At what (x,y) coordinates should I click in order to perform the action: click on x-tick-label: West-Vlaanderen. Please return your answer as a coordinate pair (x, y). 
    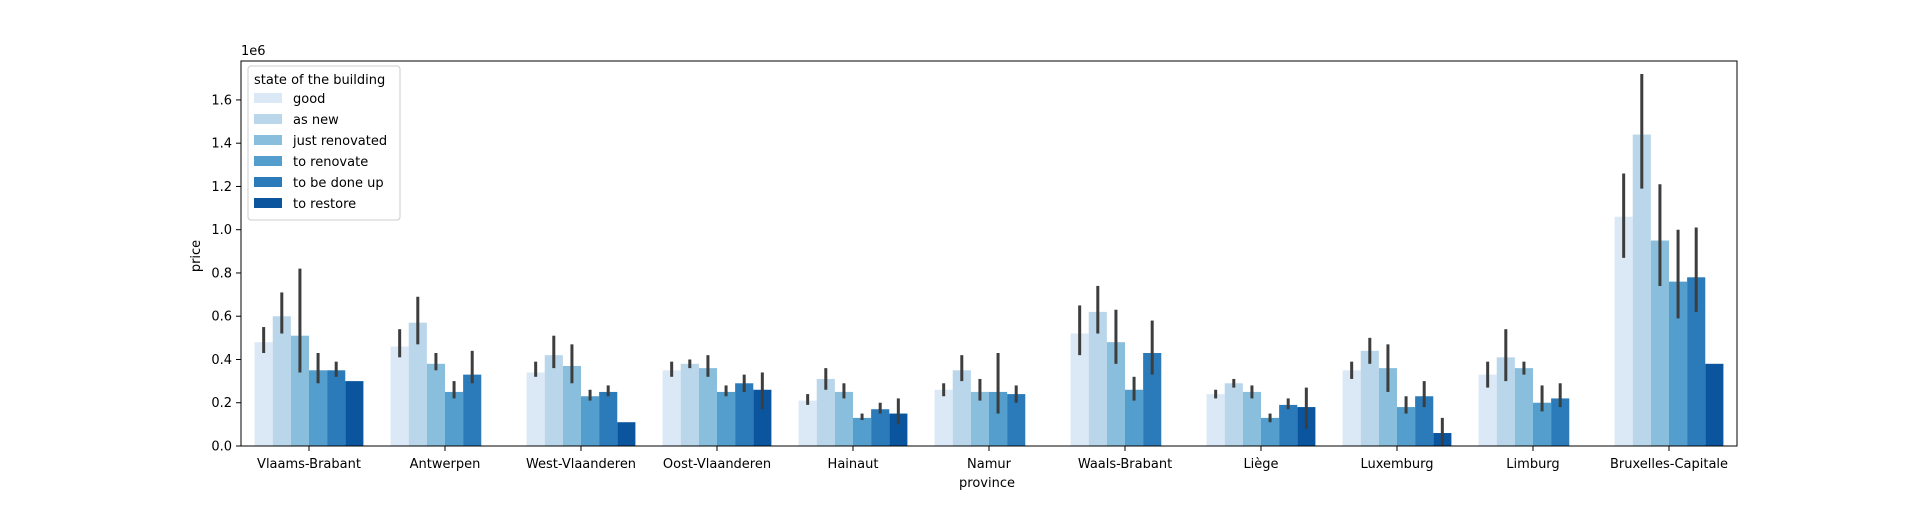
    Looking at the image, I should click on (581, 464).